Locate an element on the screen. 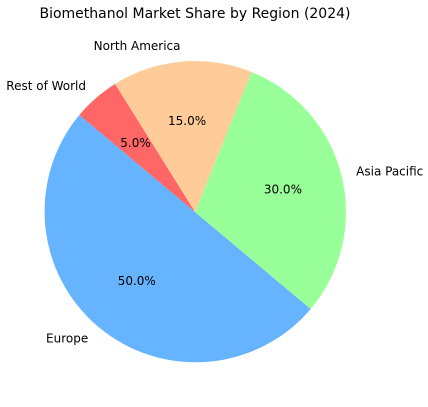  slice-label-north-america: North America is located at coordinates (137, 46).